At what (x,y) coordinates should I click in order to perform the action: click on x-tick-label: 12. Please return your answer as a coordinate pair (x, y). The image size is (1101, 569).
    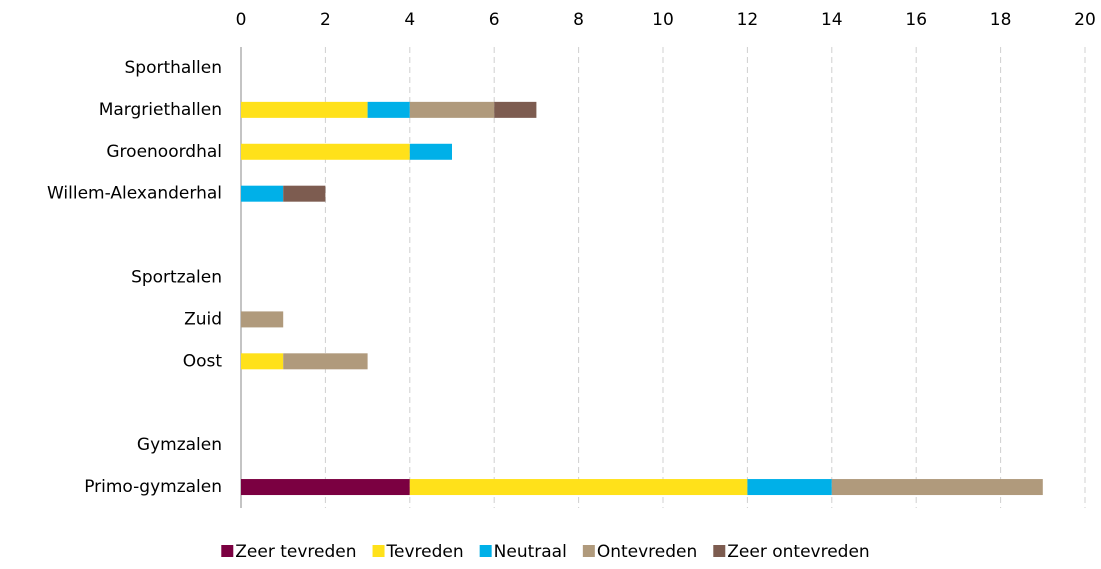
    Looking at the image, I should click on (748, 20).